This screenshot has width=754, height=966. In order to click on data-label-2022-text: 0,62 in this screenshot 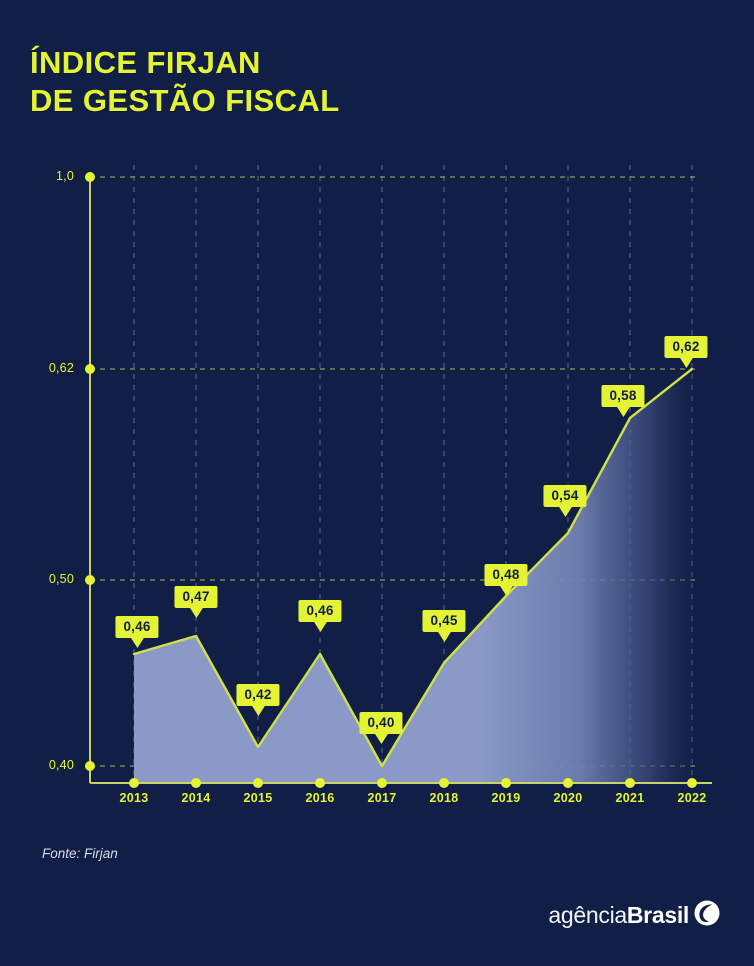, I will do `click(686, 347)`.